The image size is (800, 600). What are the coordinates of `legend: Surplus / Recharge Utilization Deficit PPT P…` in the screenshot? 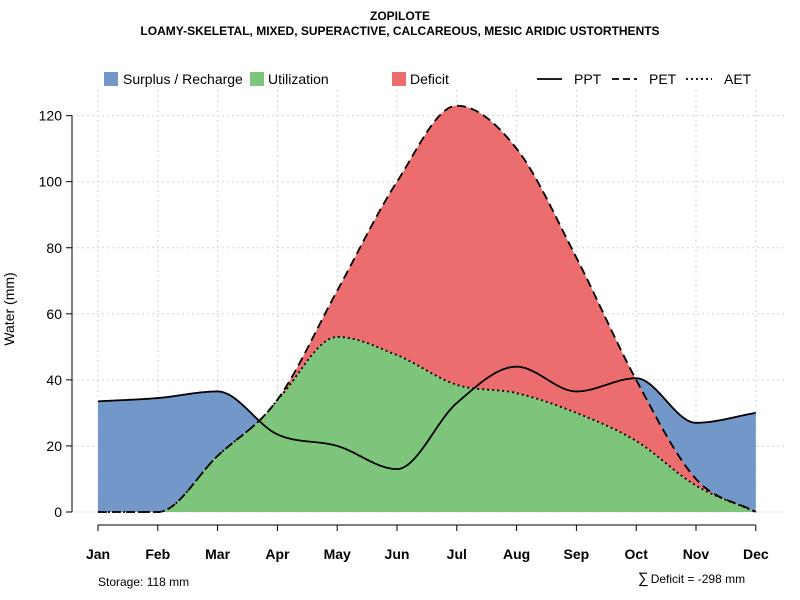 It's located at (428, 79).